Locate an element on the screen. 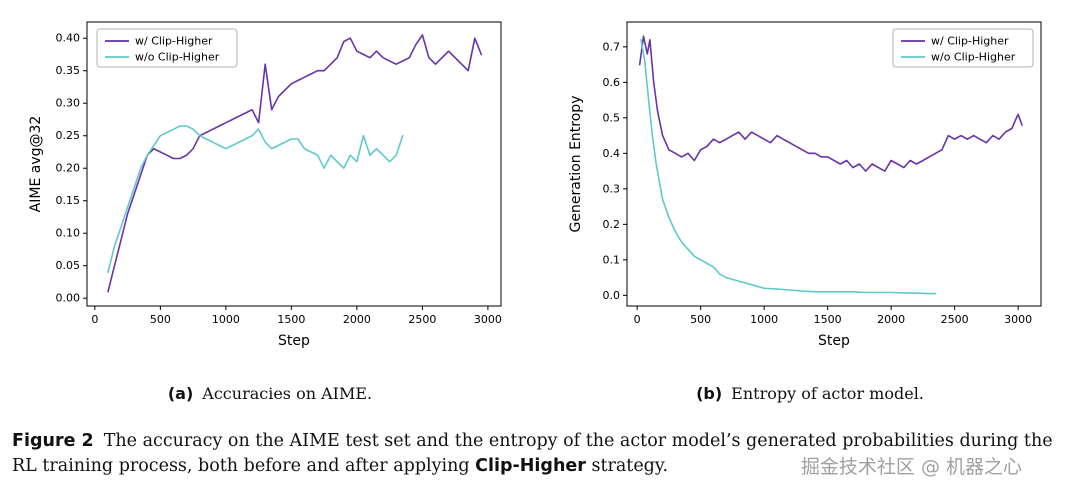 Image resolution: width=1080 pixels, height=500 pixels. svg-text: 0.5 is located at coordinates (612, 117).